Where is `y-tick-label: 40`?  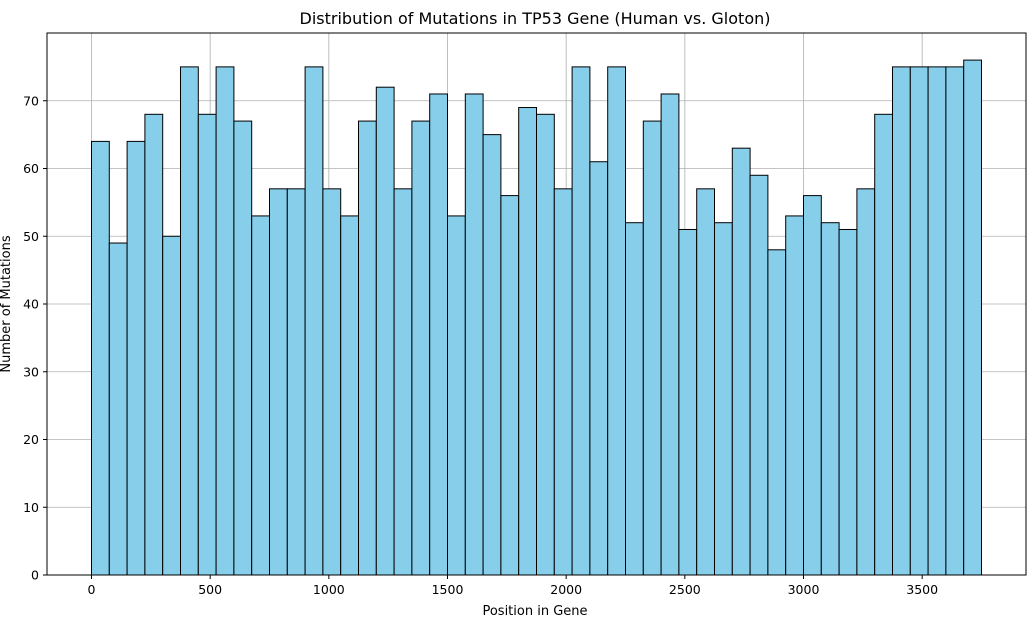 y-tick-label: 40 is located at coordinates (31, 304).